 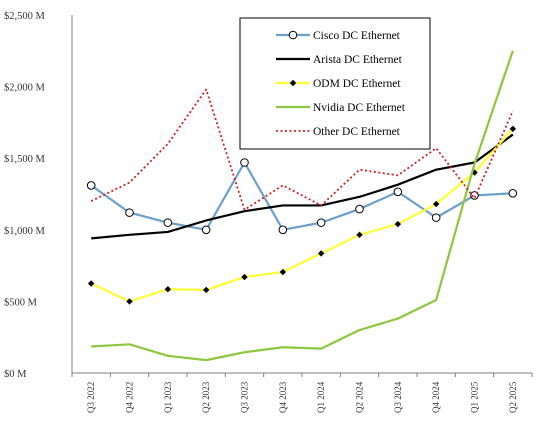 What do you see at coordinates (168, 397) in the screenshot?
I see `x-tick-label: Q1 2023` at bounding box center [168, 397].